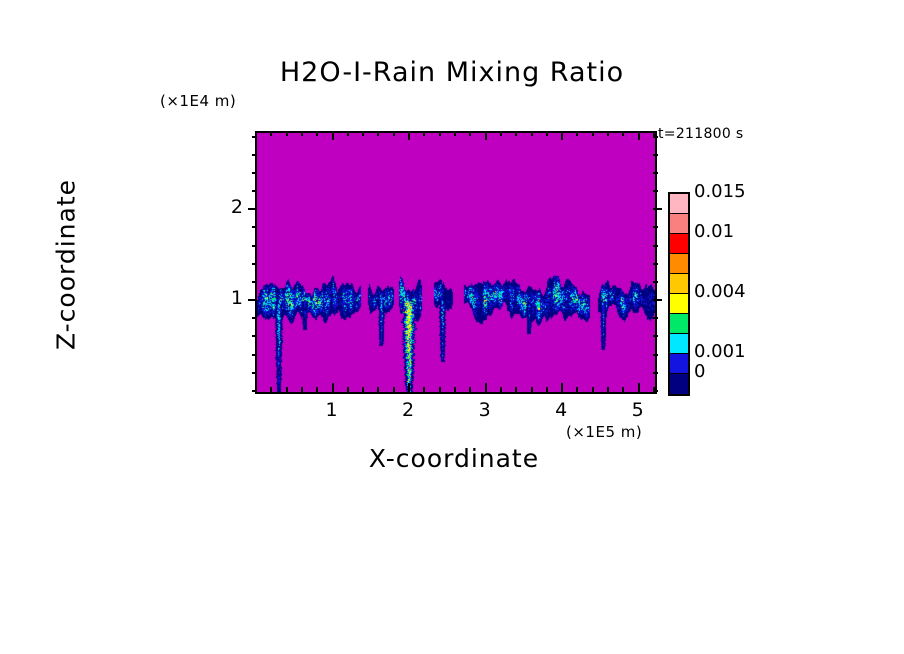  Describe the element at coordinates (198, 101) in the screenshot. I see `yaxis-unit-label: (×1E4 m)` at that location.